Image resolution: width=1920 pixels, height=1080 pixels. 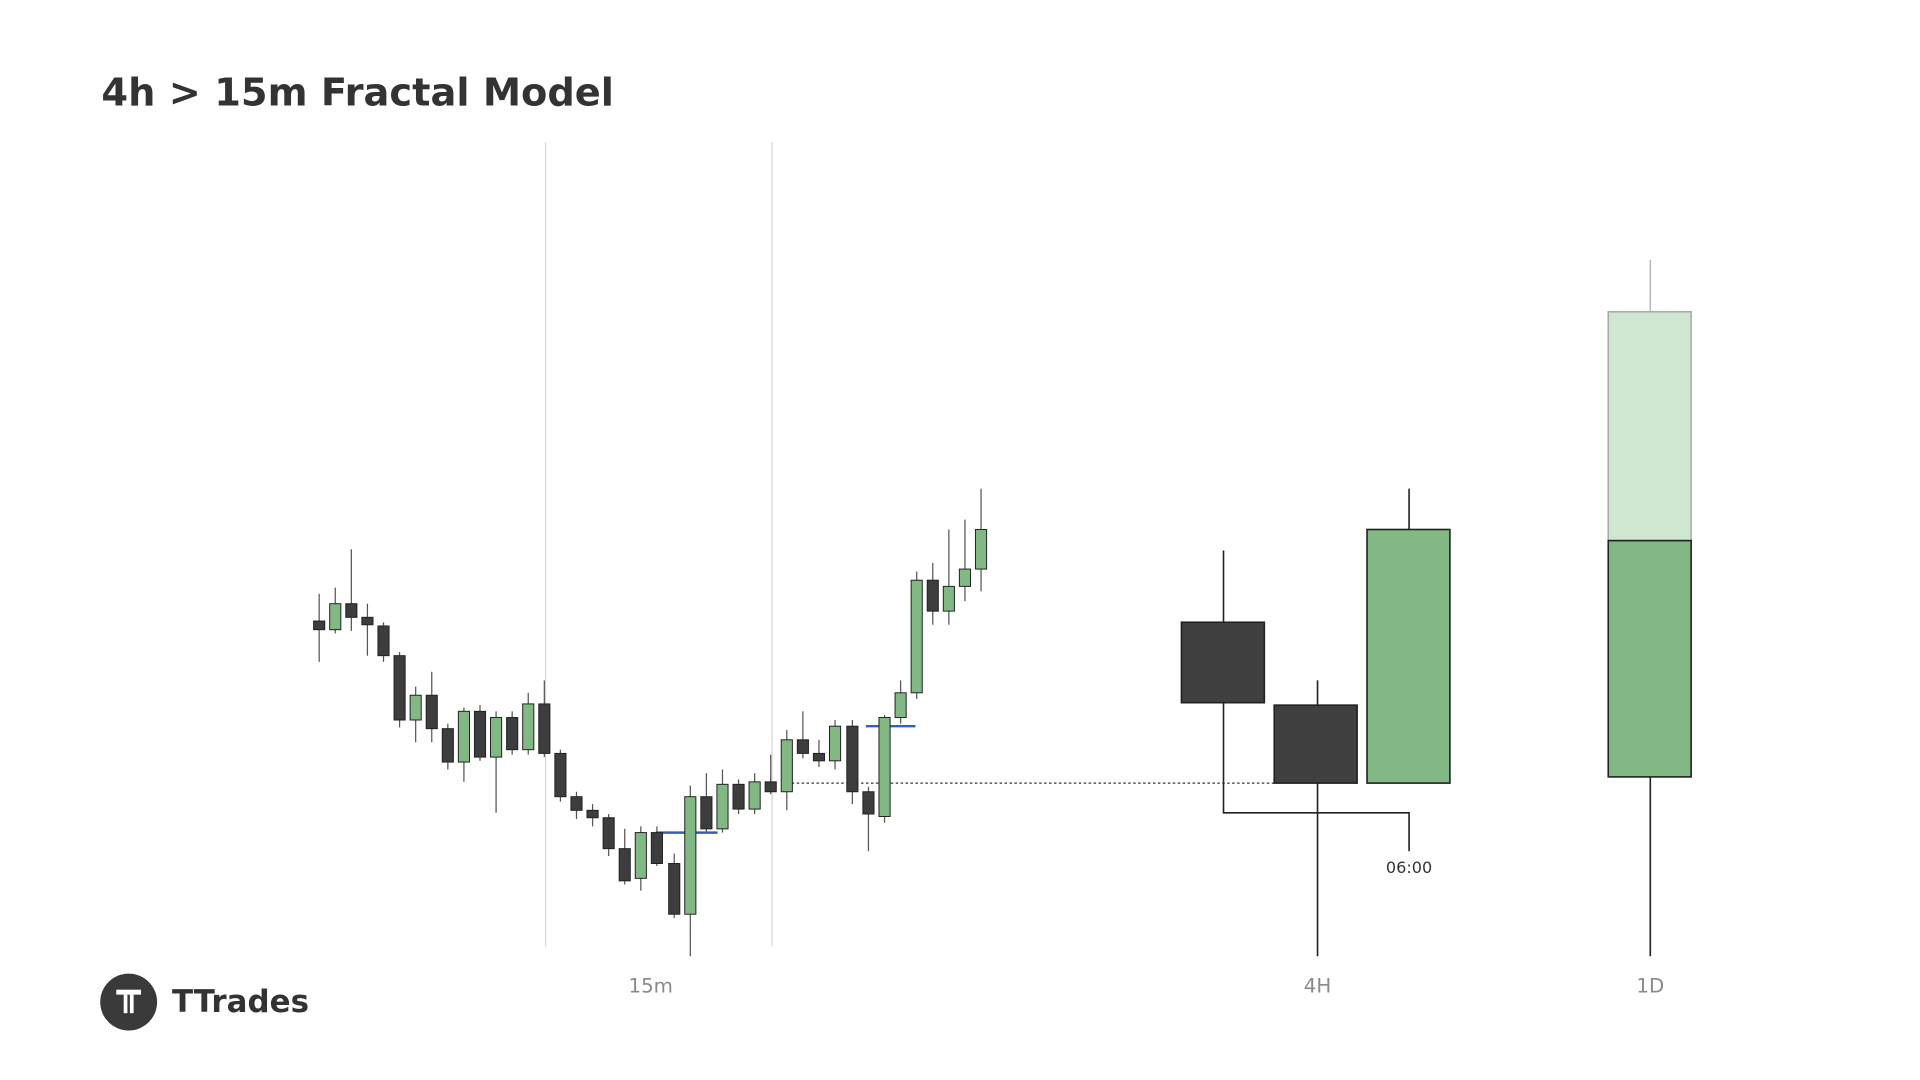 I want to click on brand-name: TTrades, so click(x=240, y=1002).